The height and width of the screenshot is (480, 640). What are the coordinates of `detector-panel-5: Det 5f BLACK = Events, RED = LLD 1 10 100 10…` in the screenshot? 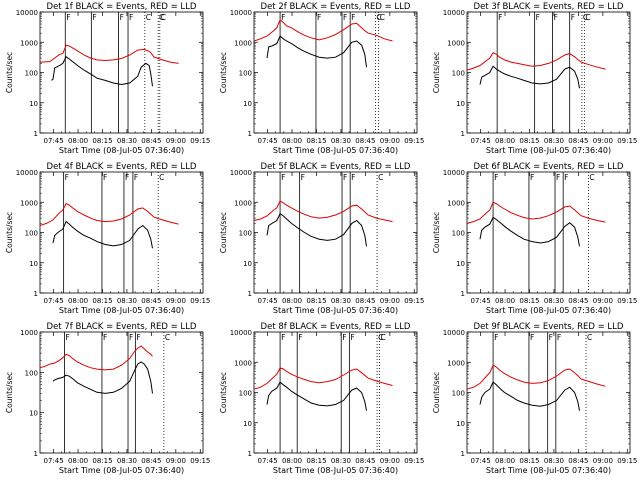 It's located at (321, 238).